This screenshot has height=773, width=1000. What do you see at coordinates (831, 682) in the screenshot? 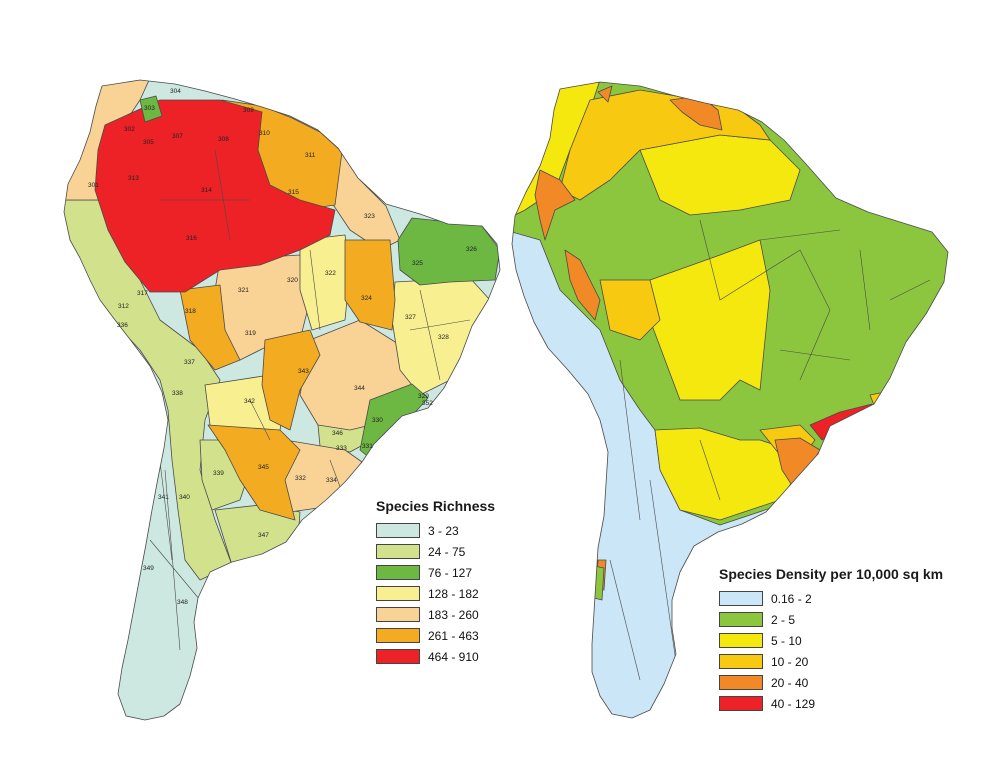
I see `legend-row: 20 - 40` at bounding box center [831, 682].